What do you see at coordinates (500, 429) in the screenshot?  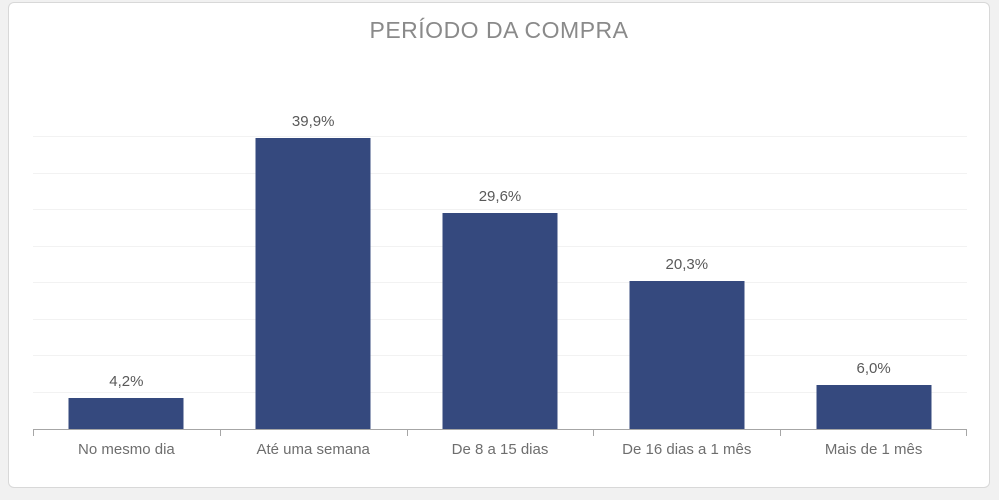 I see `x-axis-line` at bounding box center [500, 429].